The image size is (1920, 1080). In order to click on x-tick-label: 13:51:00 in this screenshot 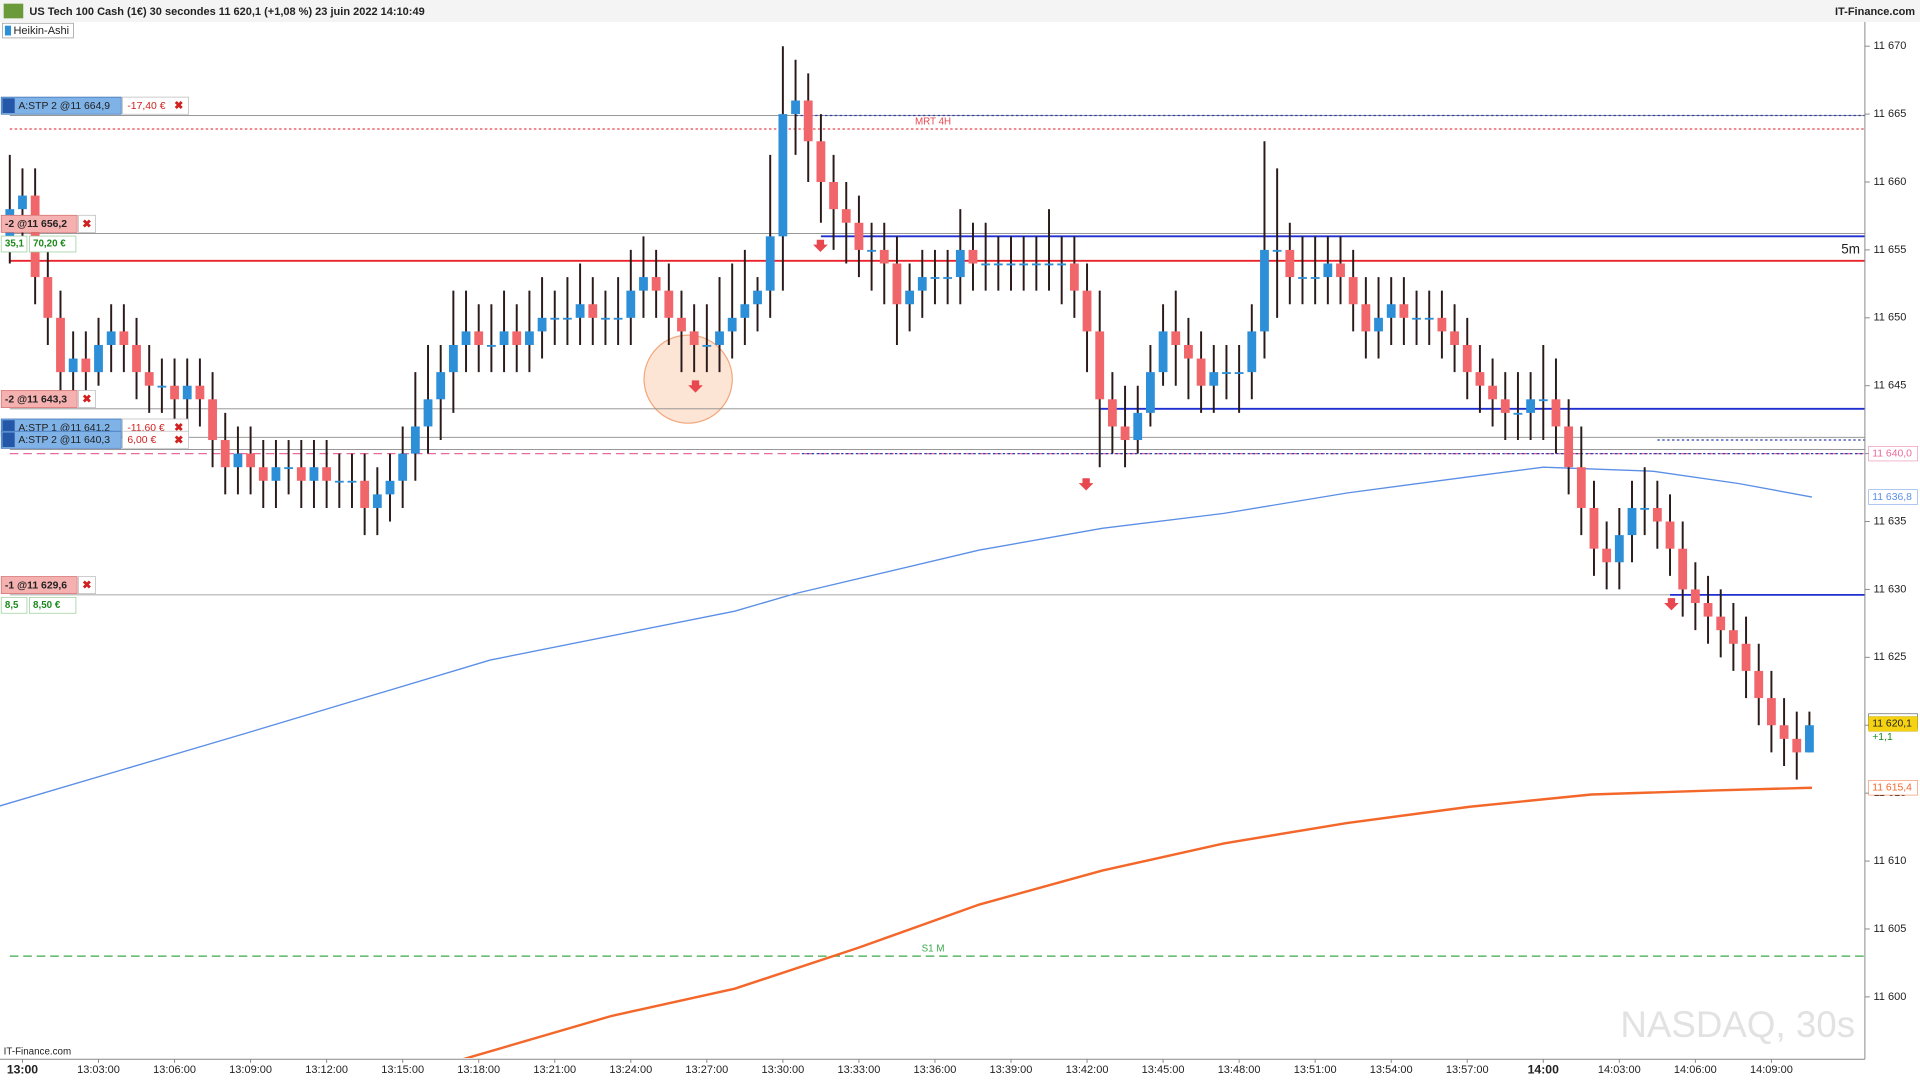, I will do `click(1315, 1070)`.